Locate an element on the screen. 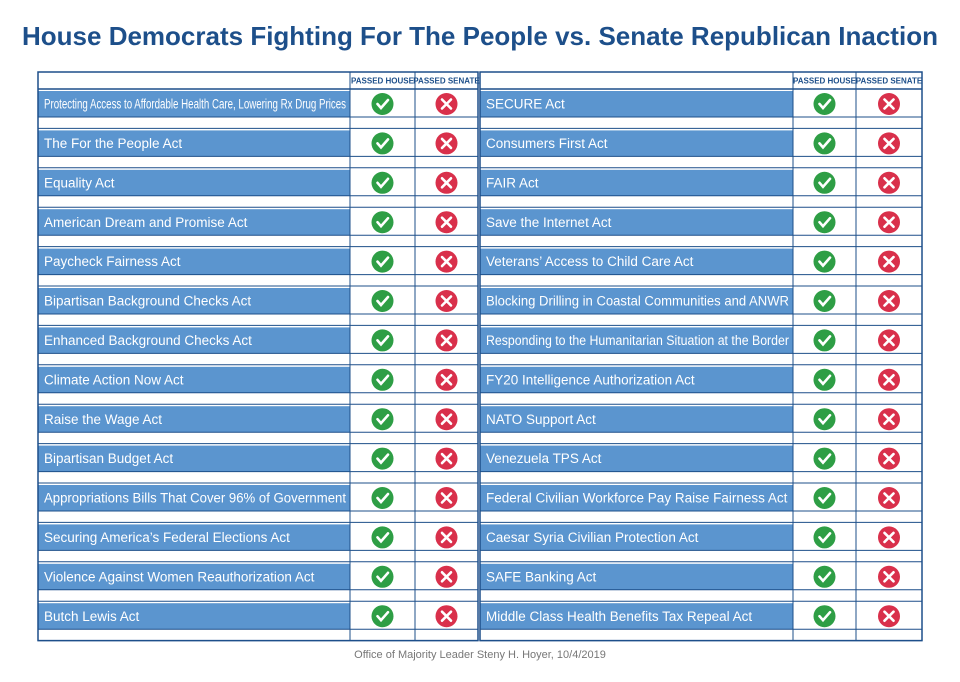  bill-name: Consumers First Act is located at coordinates (547, 143).